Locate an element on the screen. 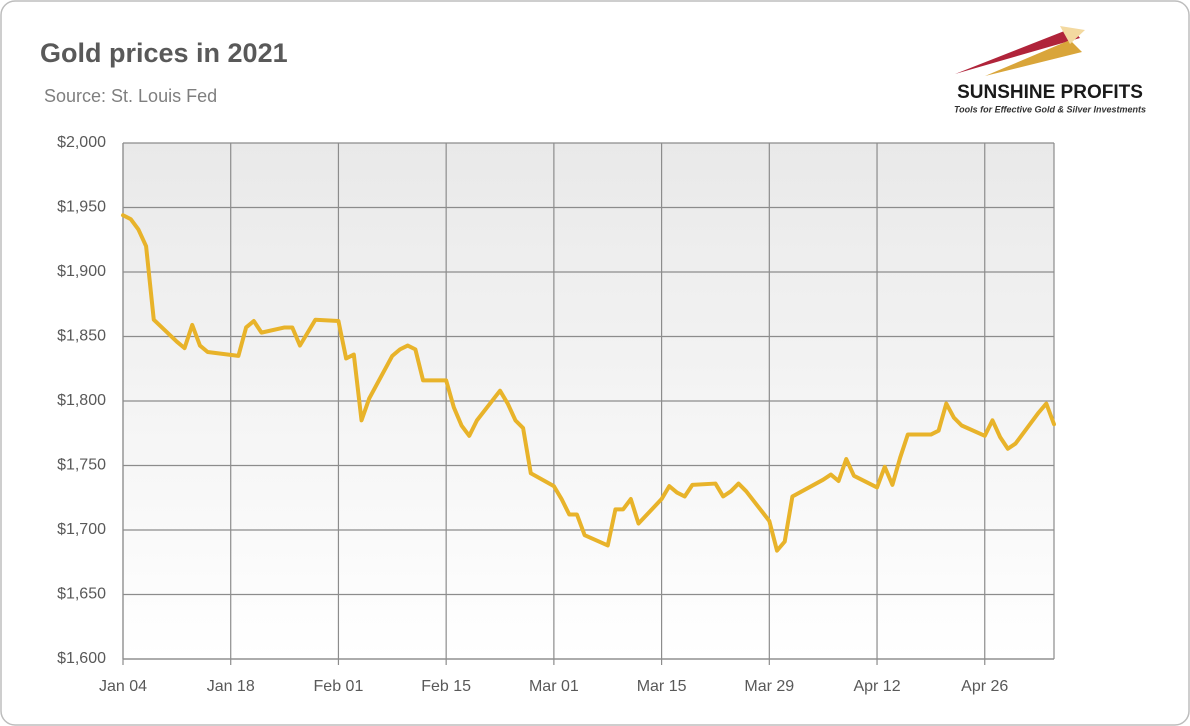  y-tick-label: $1,650 is located at coordinates (81, 594).